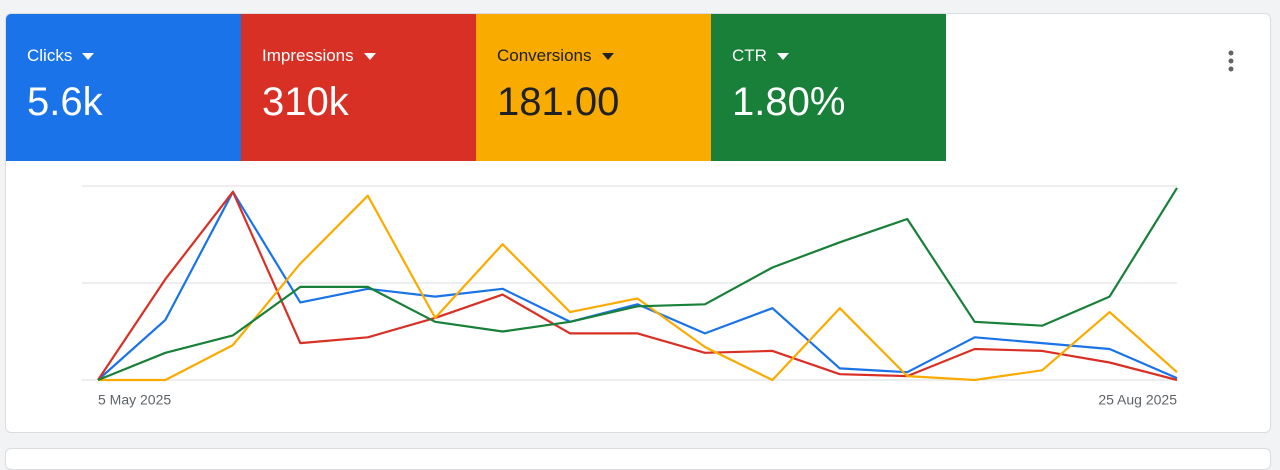 This screenshot has height=470, width=1280. What do you see at coordinates (308, 55) in the screenshot?
I see `metric-name: Impressions` at bounding box center [308, 55].